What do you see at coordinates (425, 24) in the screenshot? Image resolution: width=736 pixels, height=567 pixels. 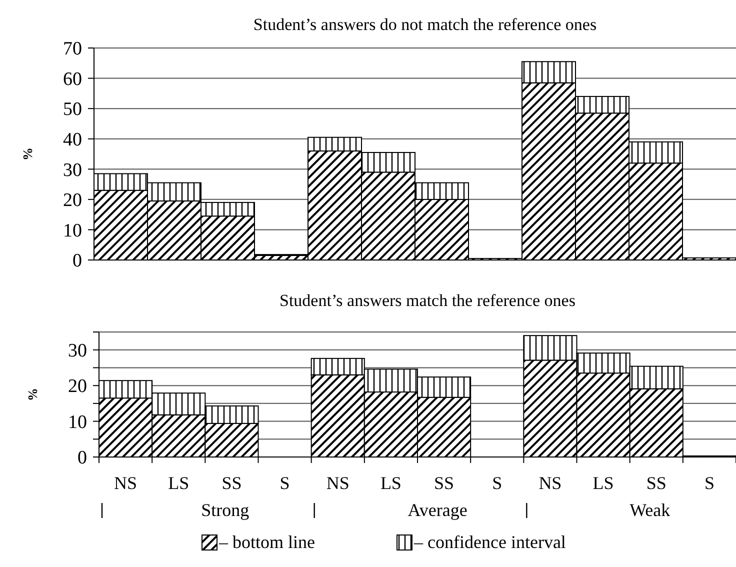 I see `chart-title: Student’s answers do not match the reference ones` at bounding box center [425, 24].